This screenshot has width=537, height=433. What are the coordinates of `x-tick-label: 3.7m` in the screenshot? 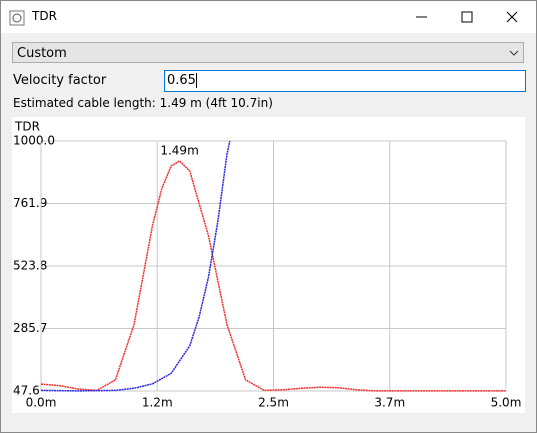 It's located at (389, 403).